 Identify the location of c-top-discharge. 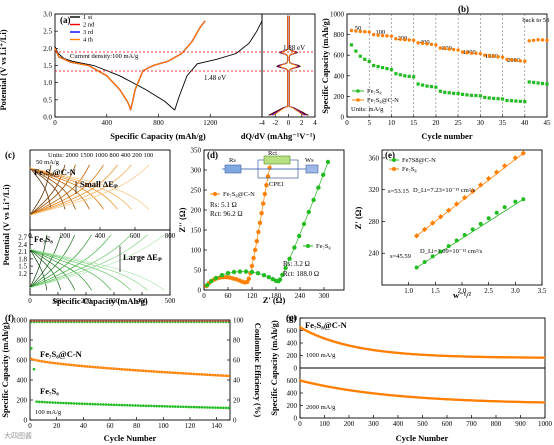
(40, 188).